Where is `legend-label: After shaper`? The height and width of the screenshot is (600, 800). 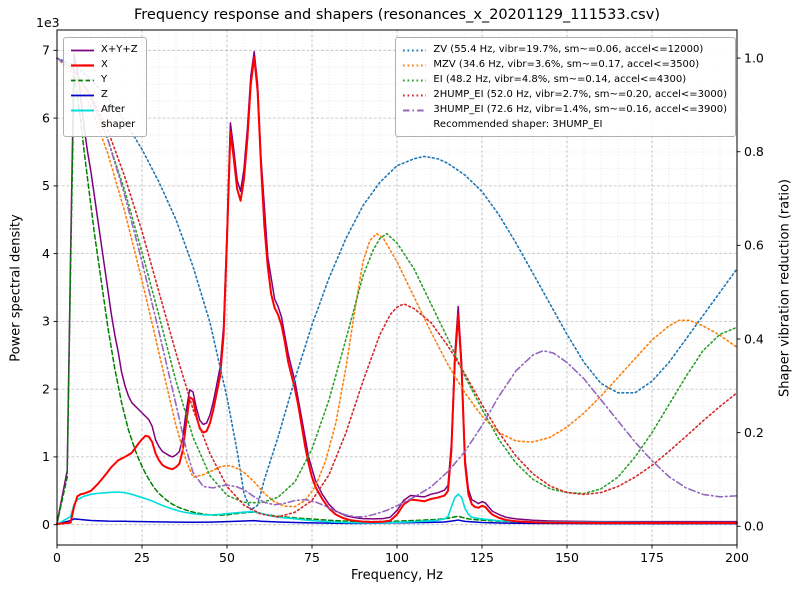 legend-label: After shaper is located at coordinates (118, 117).